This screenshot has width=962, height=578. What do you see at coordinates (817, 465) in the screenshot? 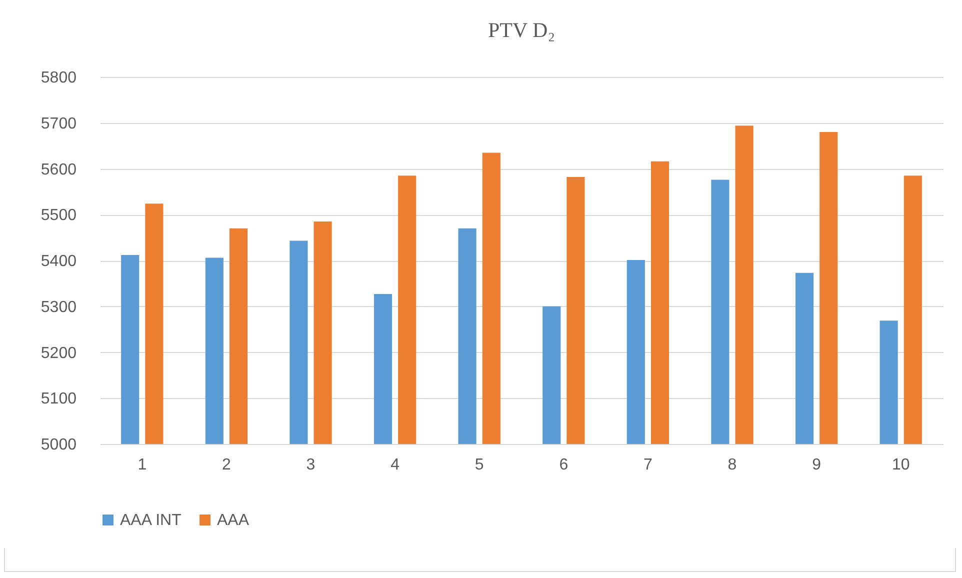
I see `x-tick-label: 9` at bounding box center [817, 465].